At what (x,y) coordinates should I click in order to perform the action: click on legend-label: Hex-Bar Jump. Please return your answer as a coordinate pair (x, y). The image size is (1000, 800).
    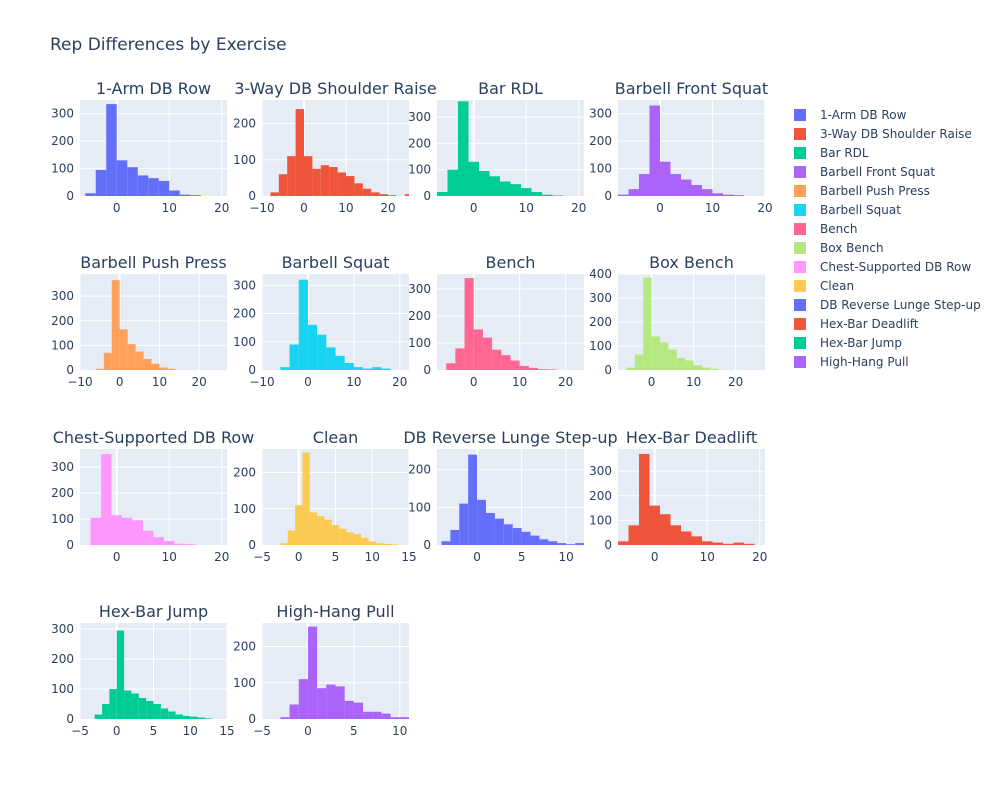
    Looking at the image, I should click on (861, 343).